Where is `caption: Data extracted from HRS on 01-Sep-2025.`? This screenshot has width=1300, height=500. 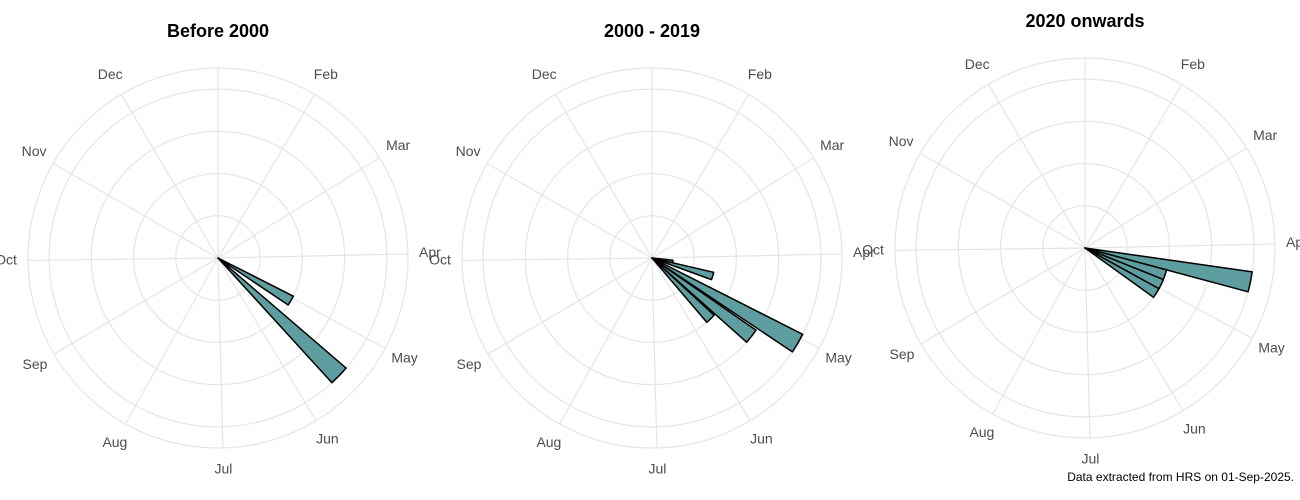
caption: Data extracted from HRS on 01-Sep-2025. is located at coordinates (1180, 477).